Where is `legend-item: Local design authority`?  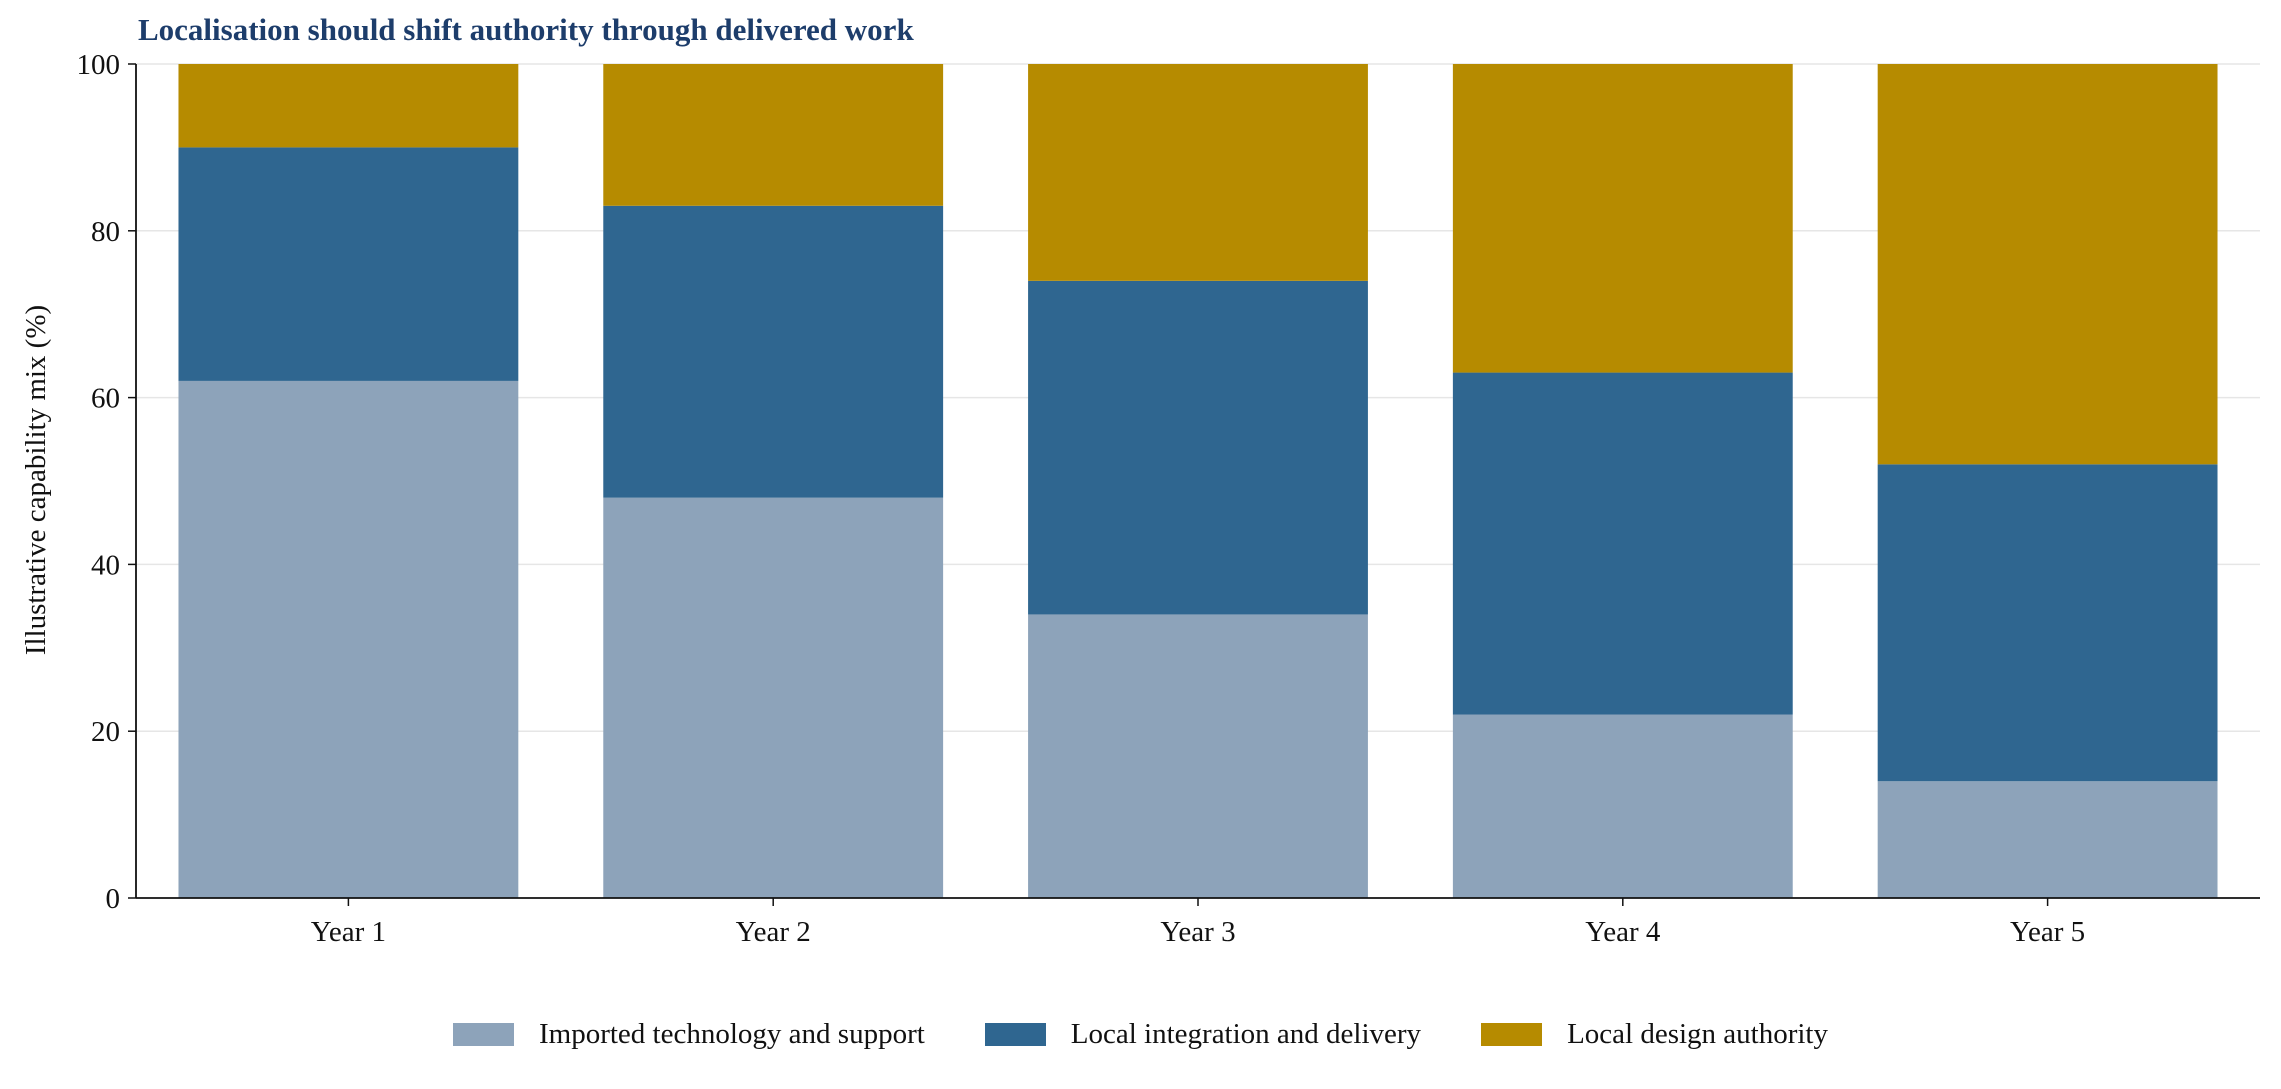
legend-item: Local design authority is located at coordinates (1654, 1034).